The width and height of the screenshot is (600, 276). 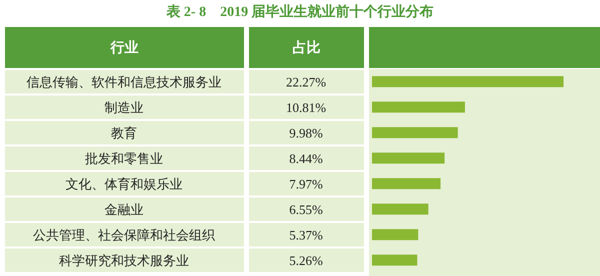 I want to click on data-label: 7.97%, so click(x=306, y=184).